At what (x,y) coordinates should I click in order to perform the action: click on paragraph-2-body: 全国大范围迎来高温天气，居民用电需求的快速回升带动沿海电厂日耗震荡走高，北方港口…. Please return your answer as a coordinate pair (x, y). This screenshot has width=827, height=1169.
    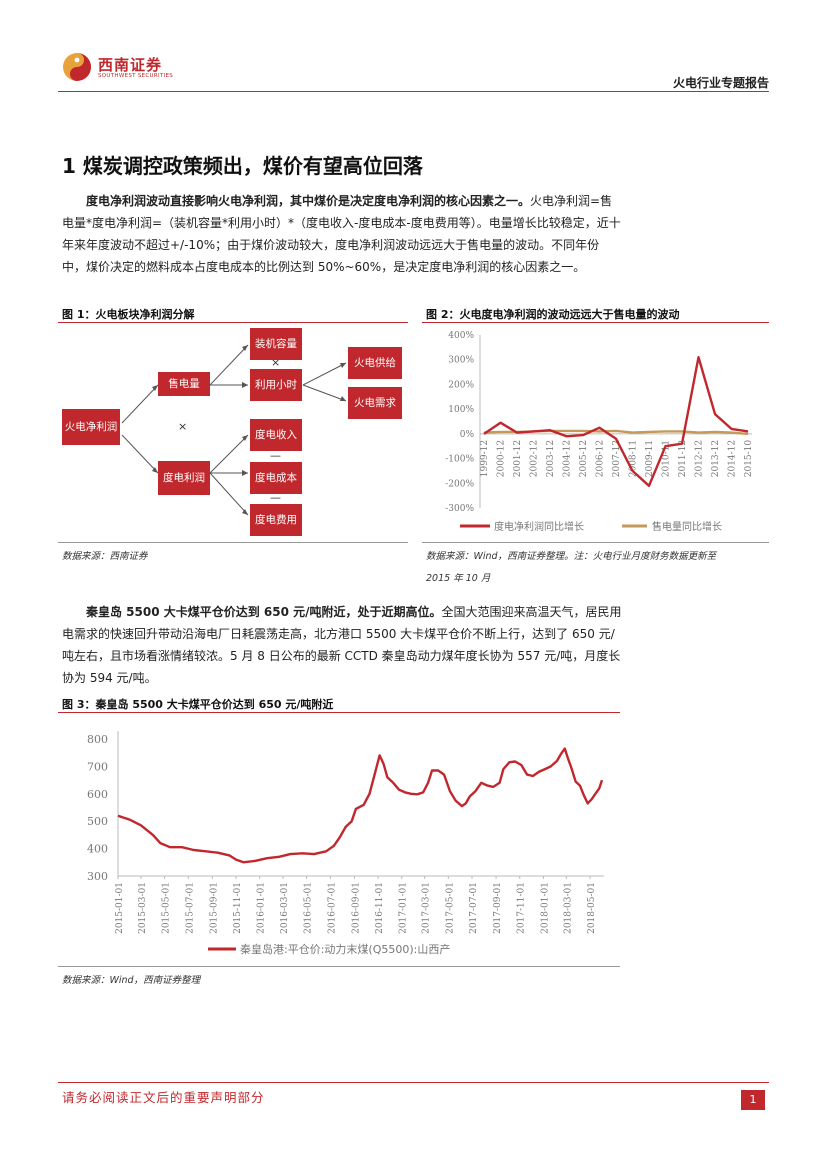
    Looking at the image, I should click on (342, 645).